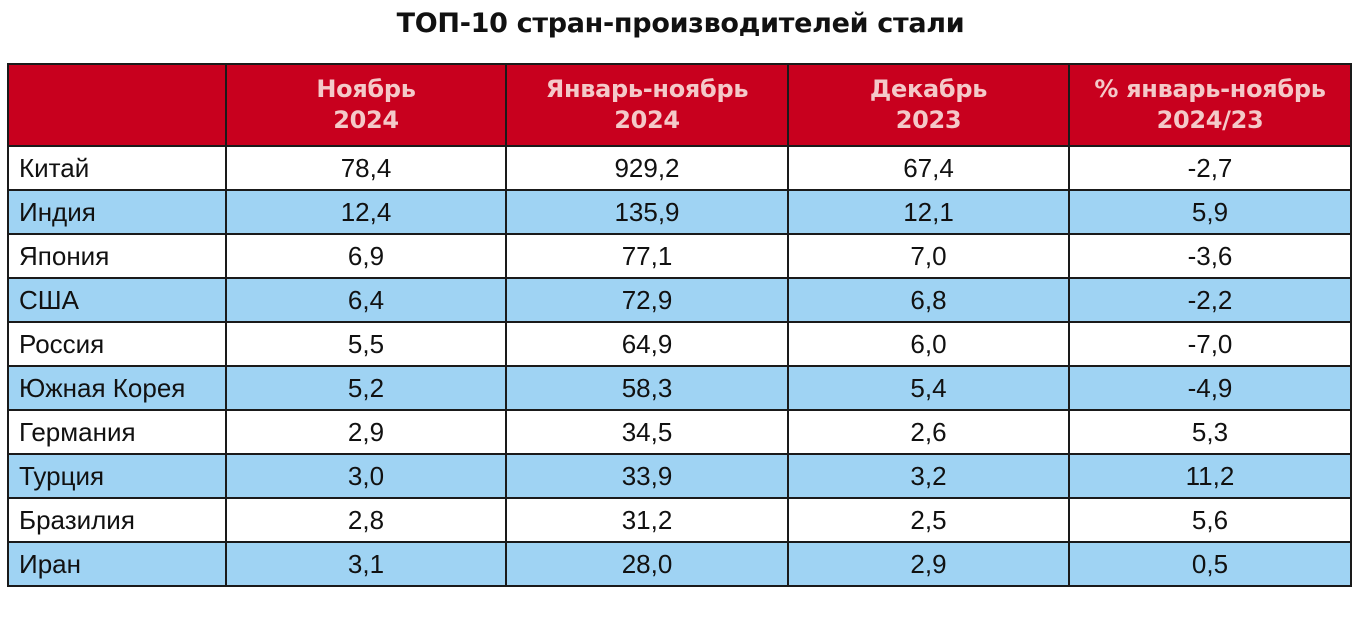 The width and height of the screenshot is (1361, 617). What do you see at coordinates (1210, 344) in the screenshot?
I see `value-cell: -7,0` at bounding box center [1210, 344].